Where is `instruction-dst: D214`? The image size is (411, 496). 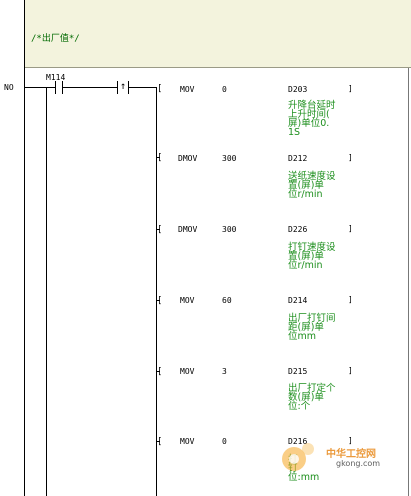 instruction-dst: D214 is located at coordinates (298, 300).